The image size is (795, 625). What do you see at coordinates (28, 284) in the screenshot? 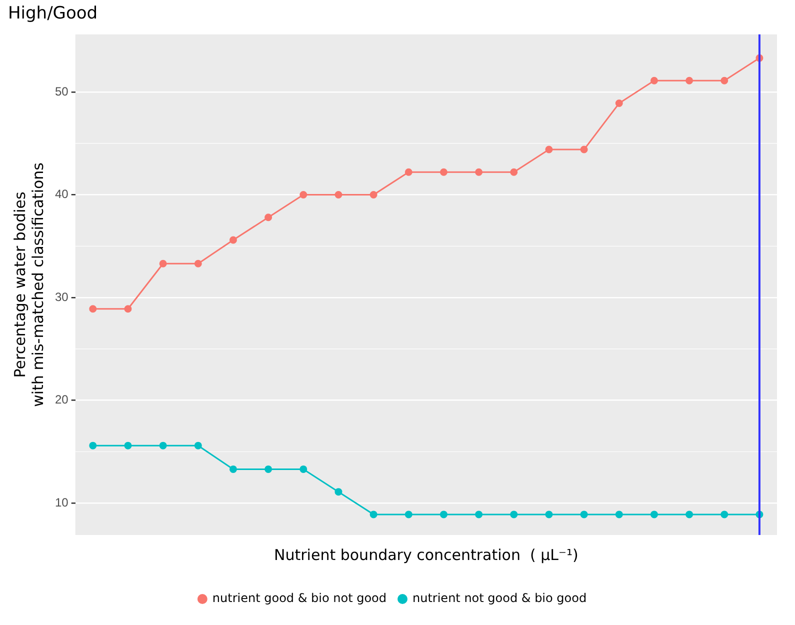
I see `y-axis-title: Percentage water bodies with mis-matched classifications` at bounding box center [28, 284].